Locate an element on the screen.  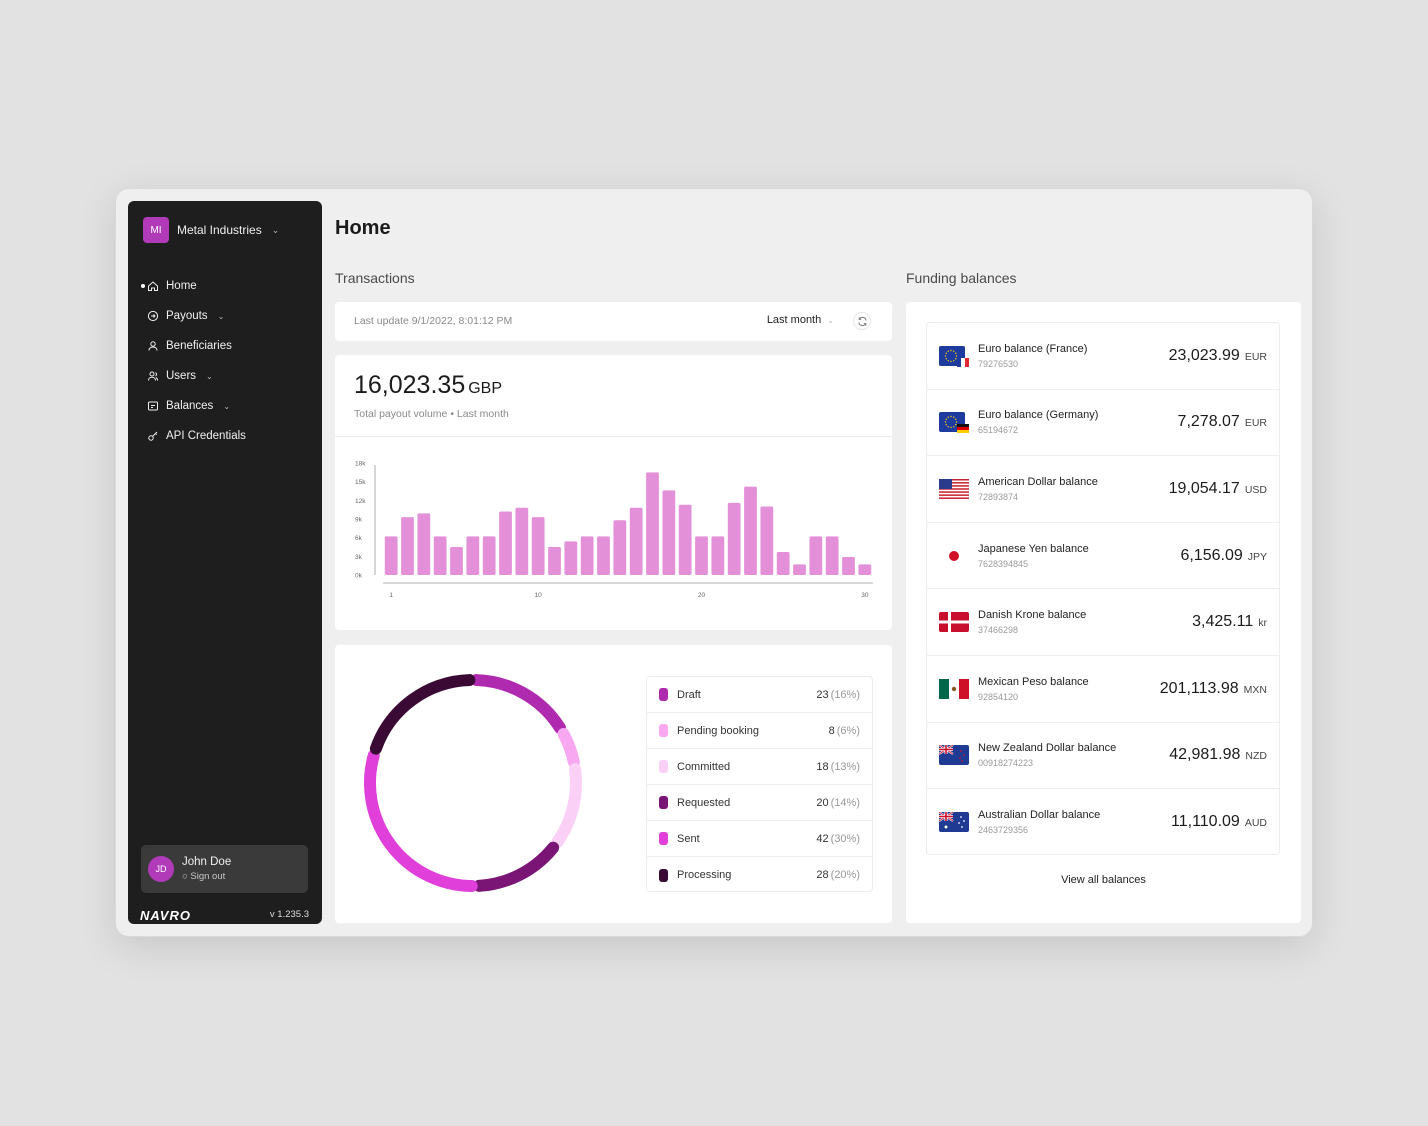
y-tick-label: 18k is located at coordinates (360, 464).